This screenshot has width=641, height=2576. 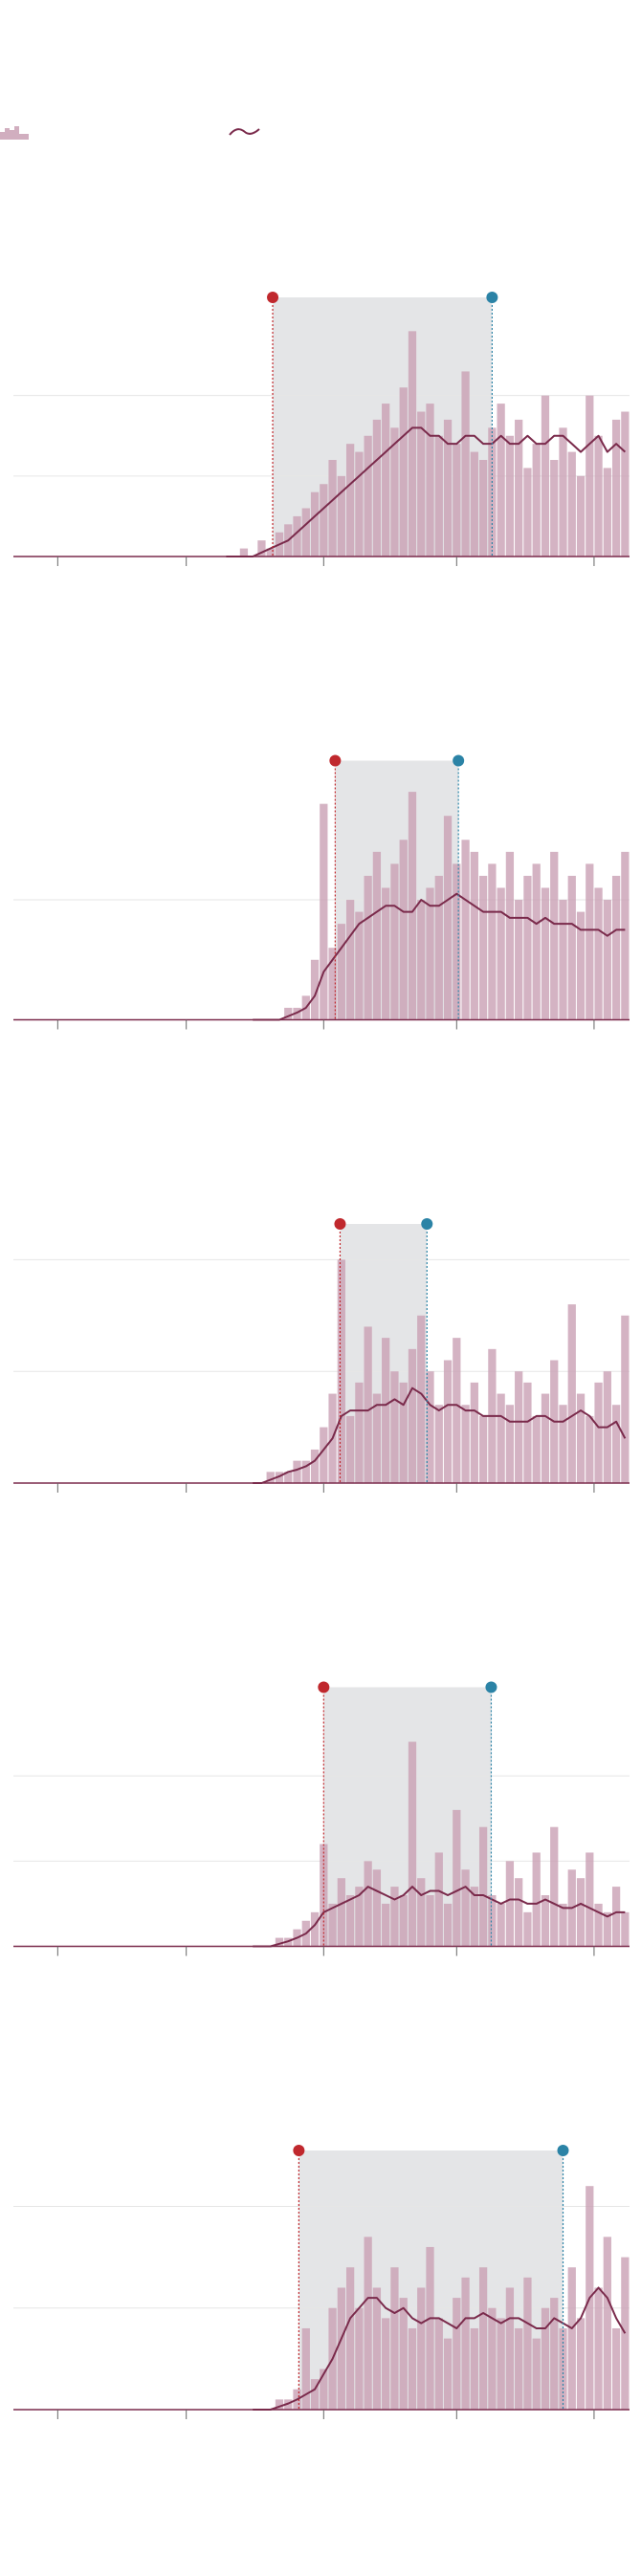 I want to click on trend-line, so click(x=440, y=1917).